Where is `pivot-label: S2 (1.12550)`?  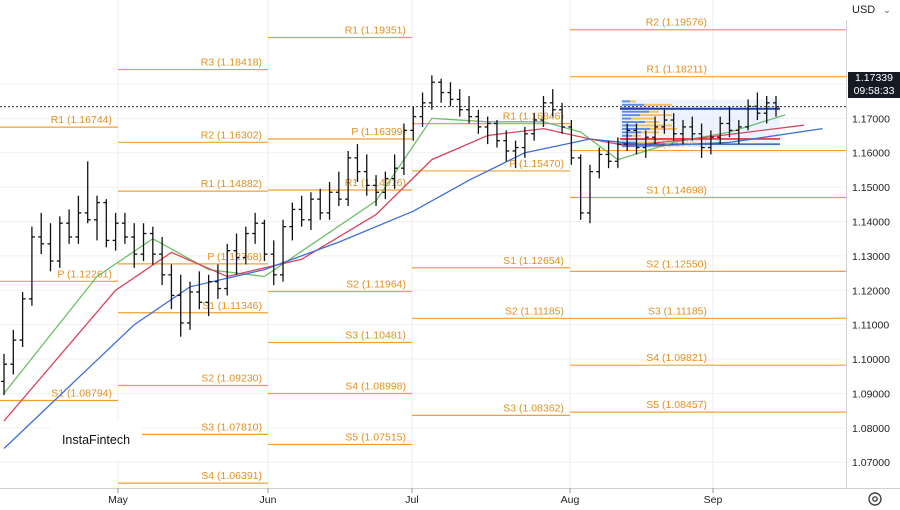 pivot-label: S2 (1.12550) is located at coordinates (676, 264).